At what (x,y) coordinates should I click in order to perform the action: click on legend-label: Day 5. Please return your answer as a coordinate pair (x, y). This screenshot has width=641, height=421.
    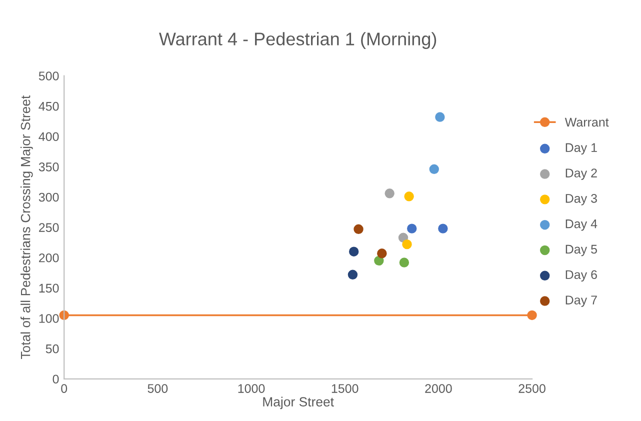
    Looking at the image, I should click on (581, 250).